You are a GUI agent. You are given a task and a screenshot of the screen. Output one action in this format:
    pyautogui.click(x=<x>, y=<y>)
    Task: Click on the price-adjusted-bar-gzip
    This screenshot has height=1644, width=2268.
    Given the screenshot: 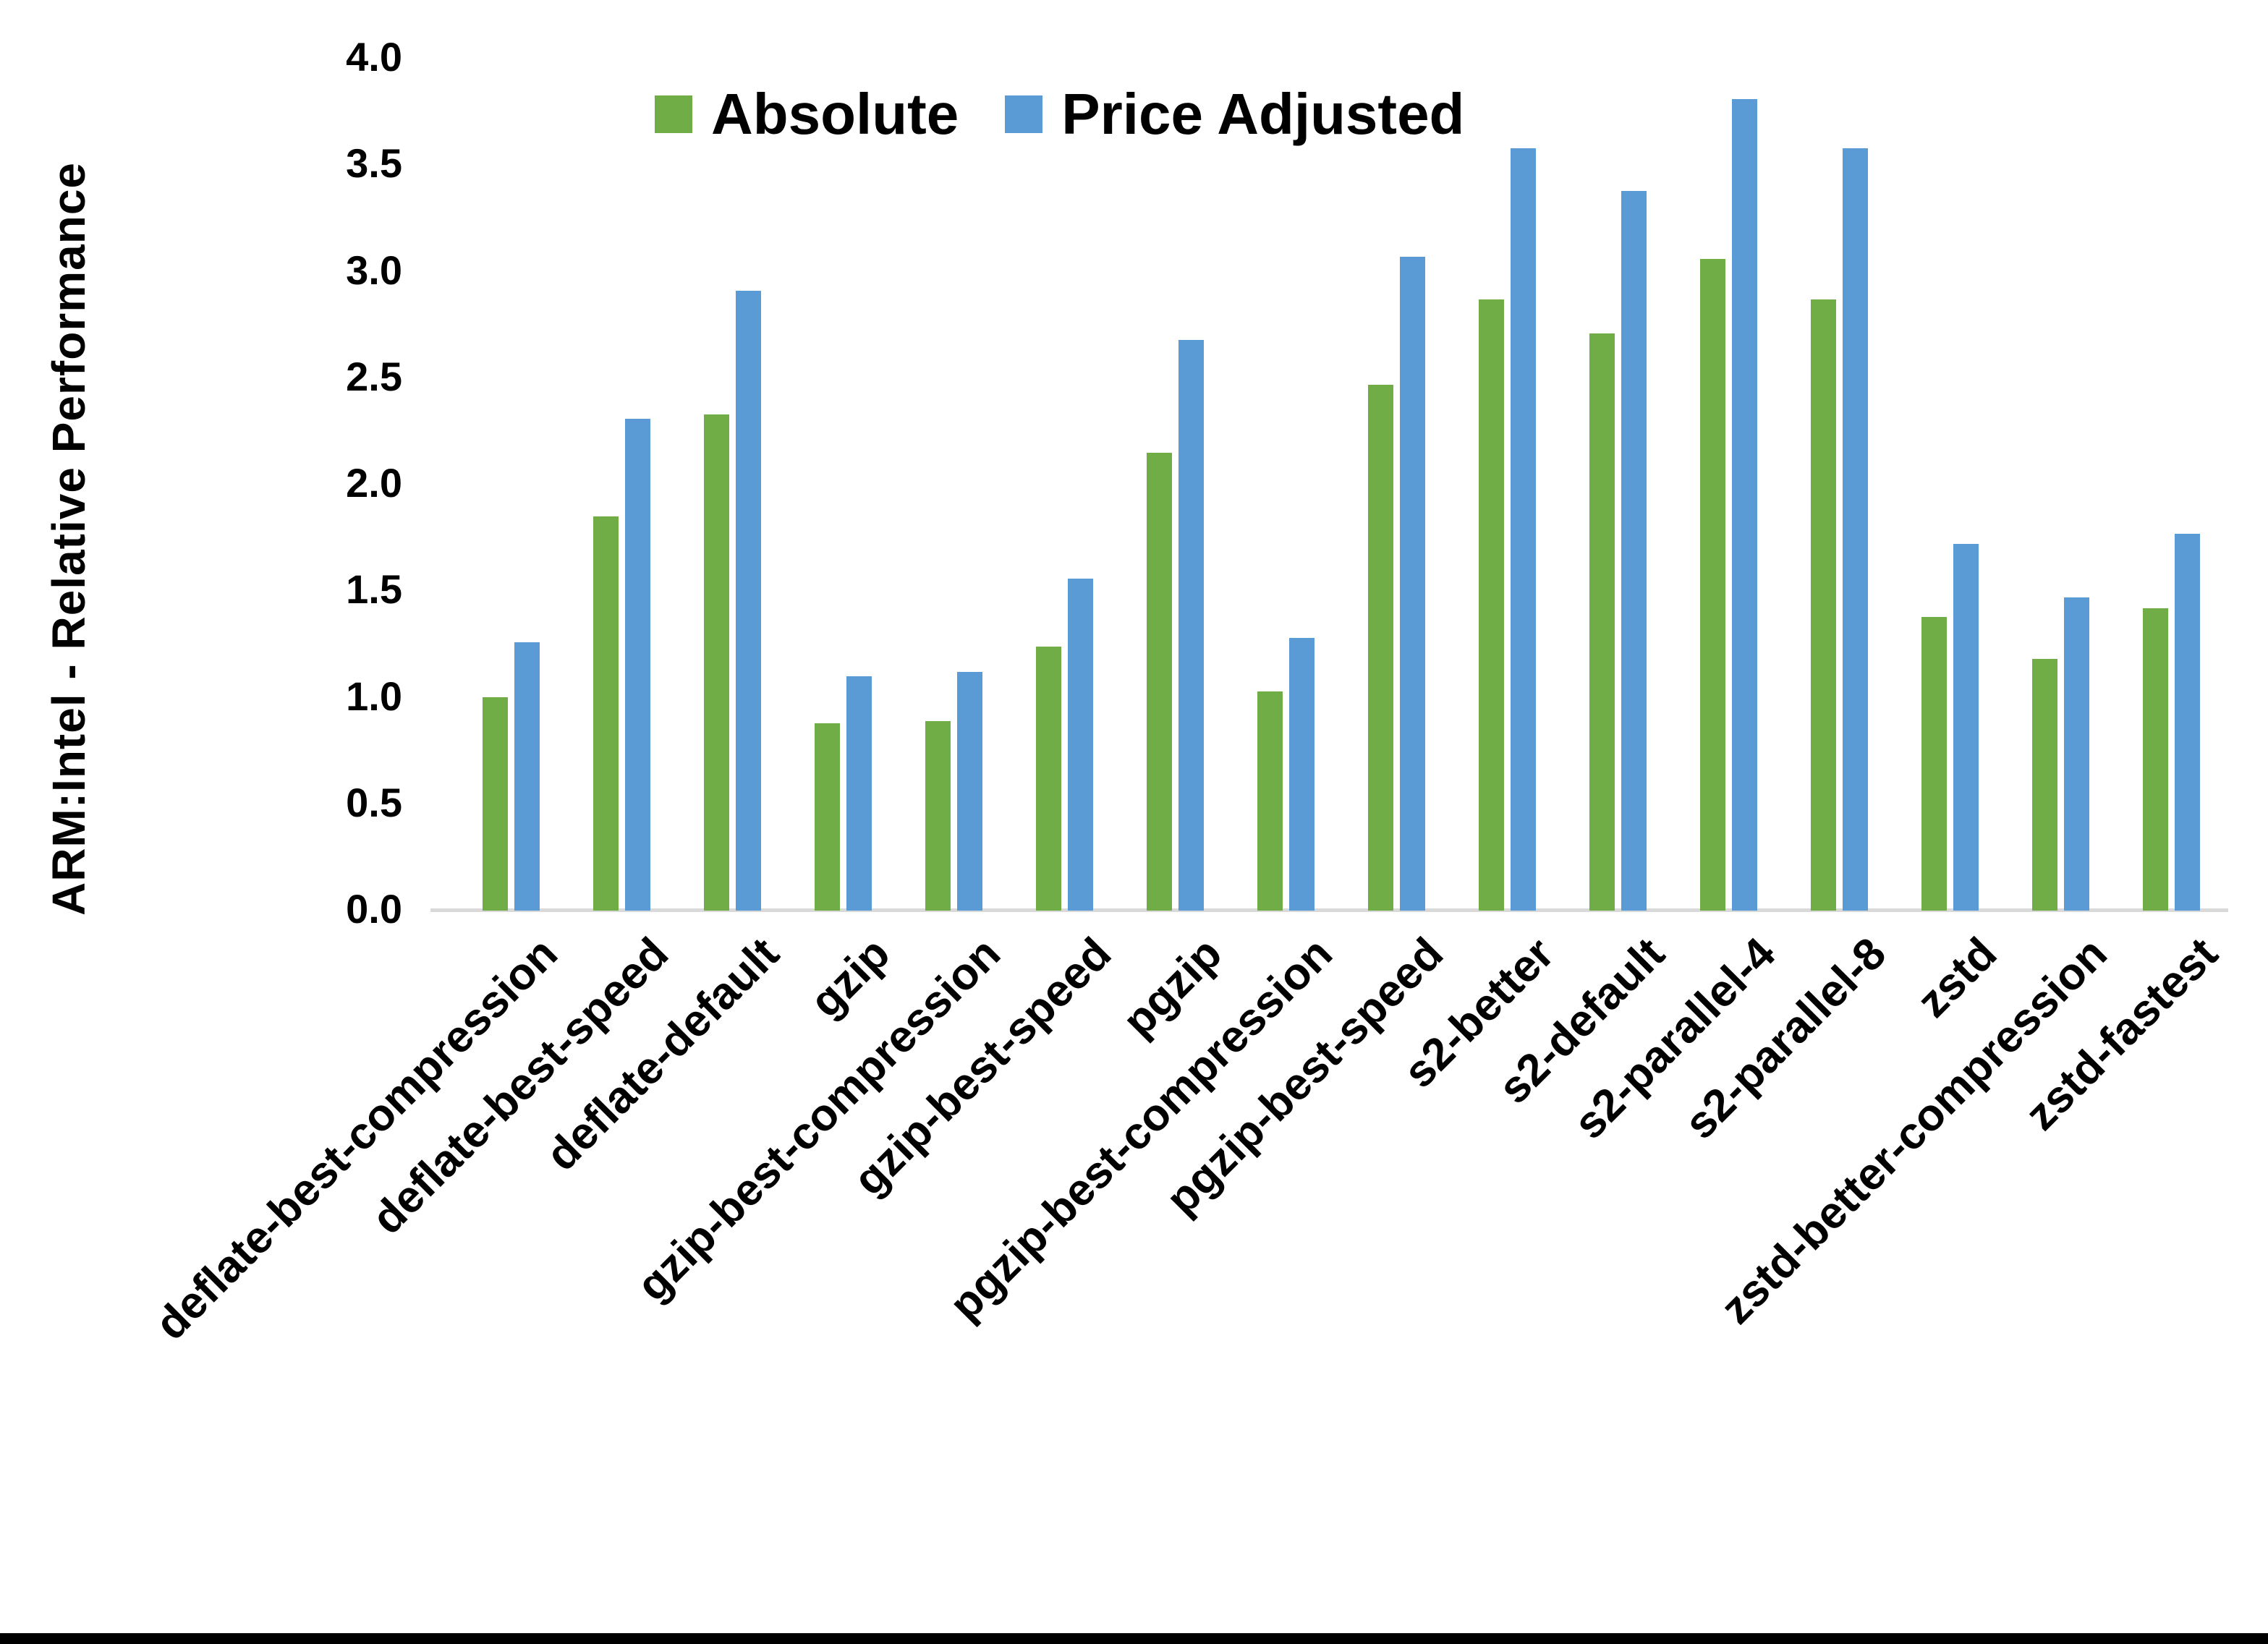 What is the action you would take?
    pyautogui.click(x=859, y=793)
    